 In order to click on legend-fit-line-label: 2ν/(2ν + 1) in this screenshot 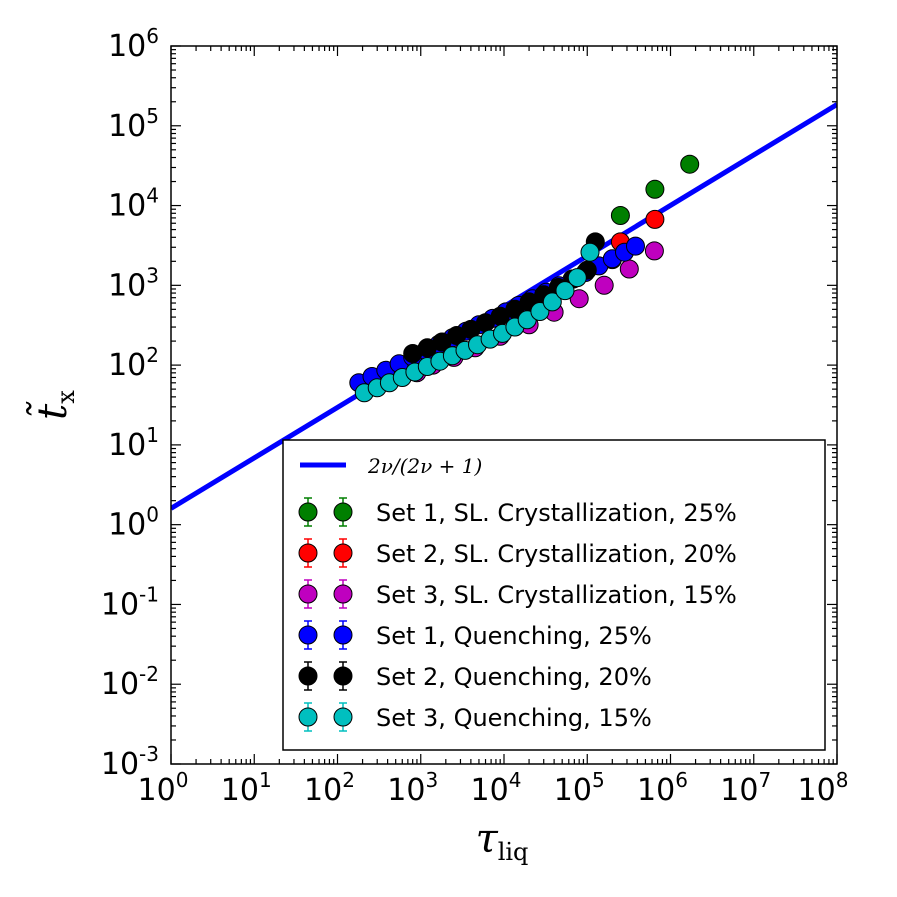, I will do `click(424, 466)`.